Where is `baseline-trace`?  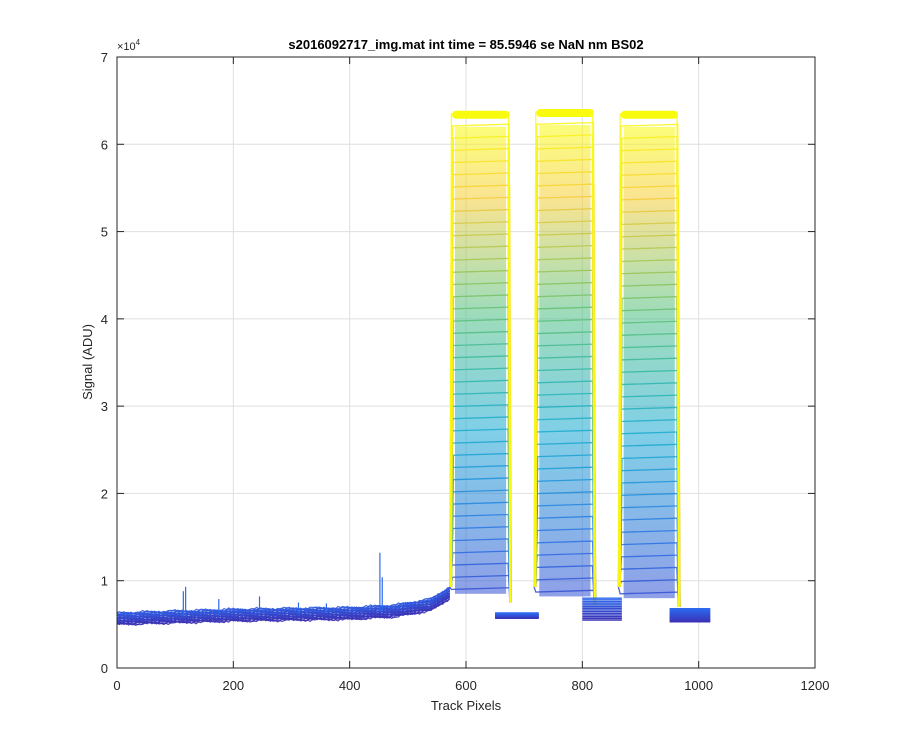 baseline-trace is located at coordinates (283, 601).